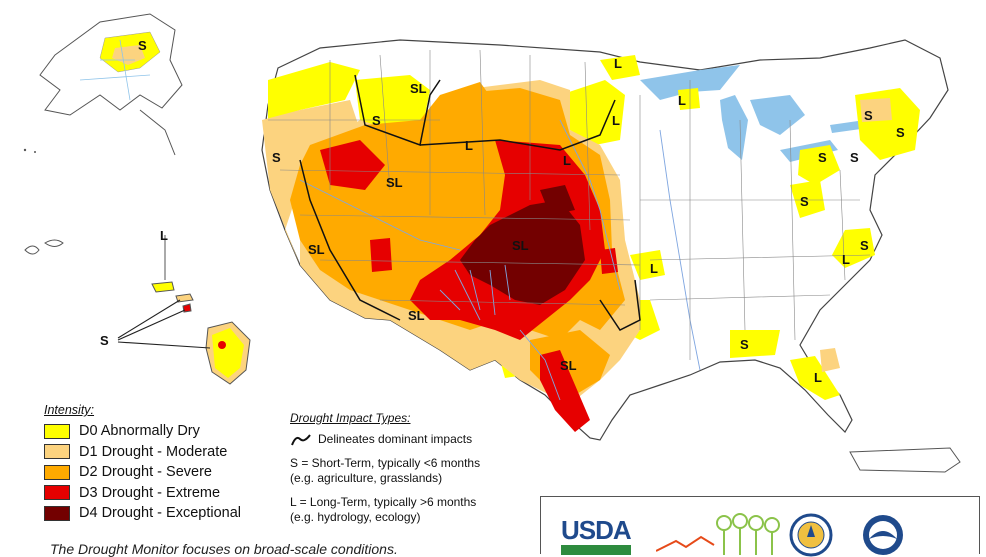 Image resolution: width=986 pixels, height=557 pixels. I want to click on legend-item-d0: D0 Abnormally Dry, so click(164, 431).